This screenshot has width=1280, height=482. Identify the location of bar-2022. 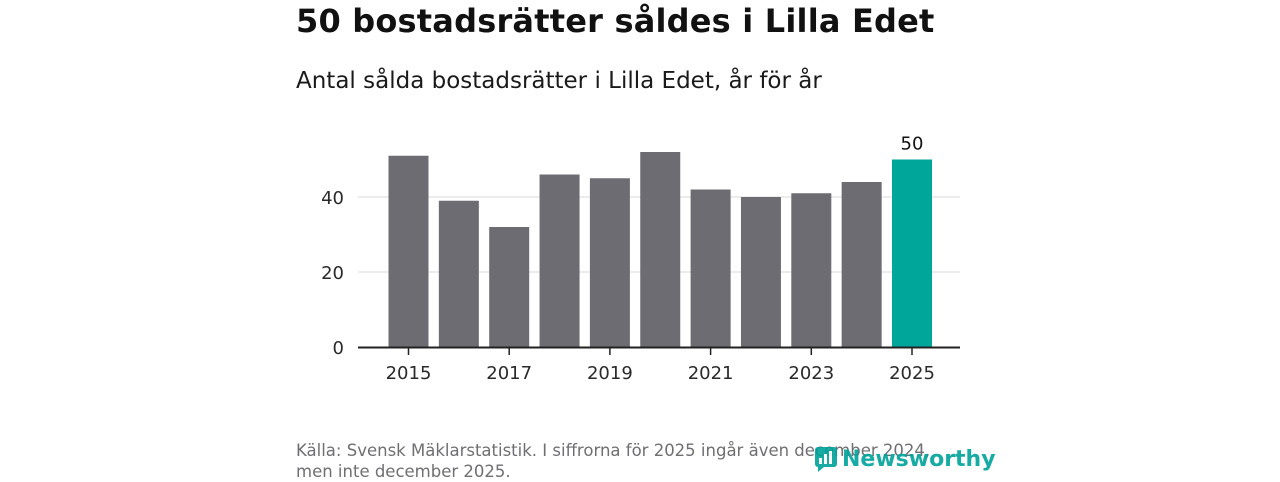
(760, 272).